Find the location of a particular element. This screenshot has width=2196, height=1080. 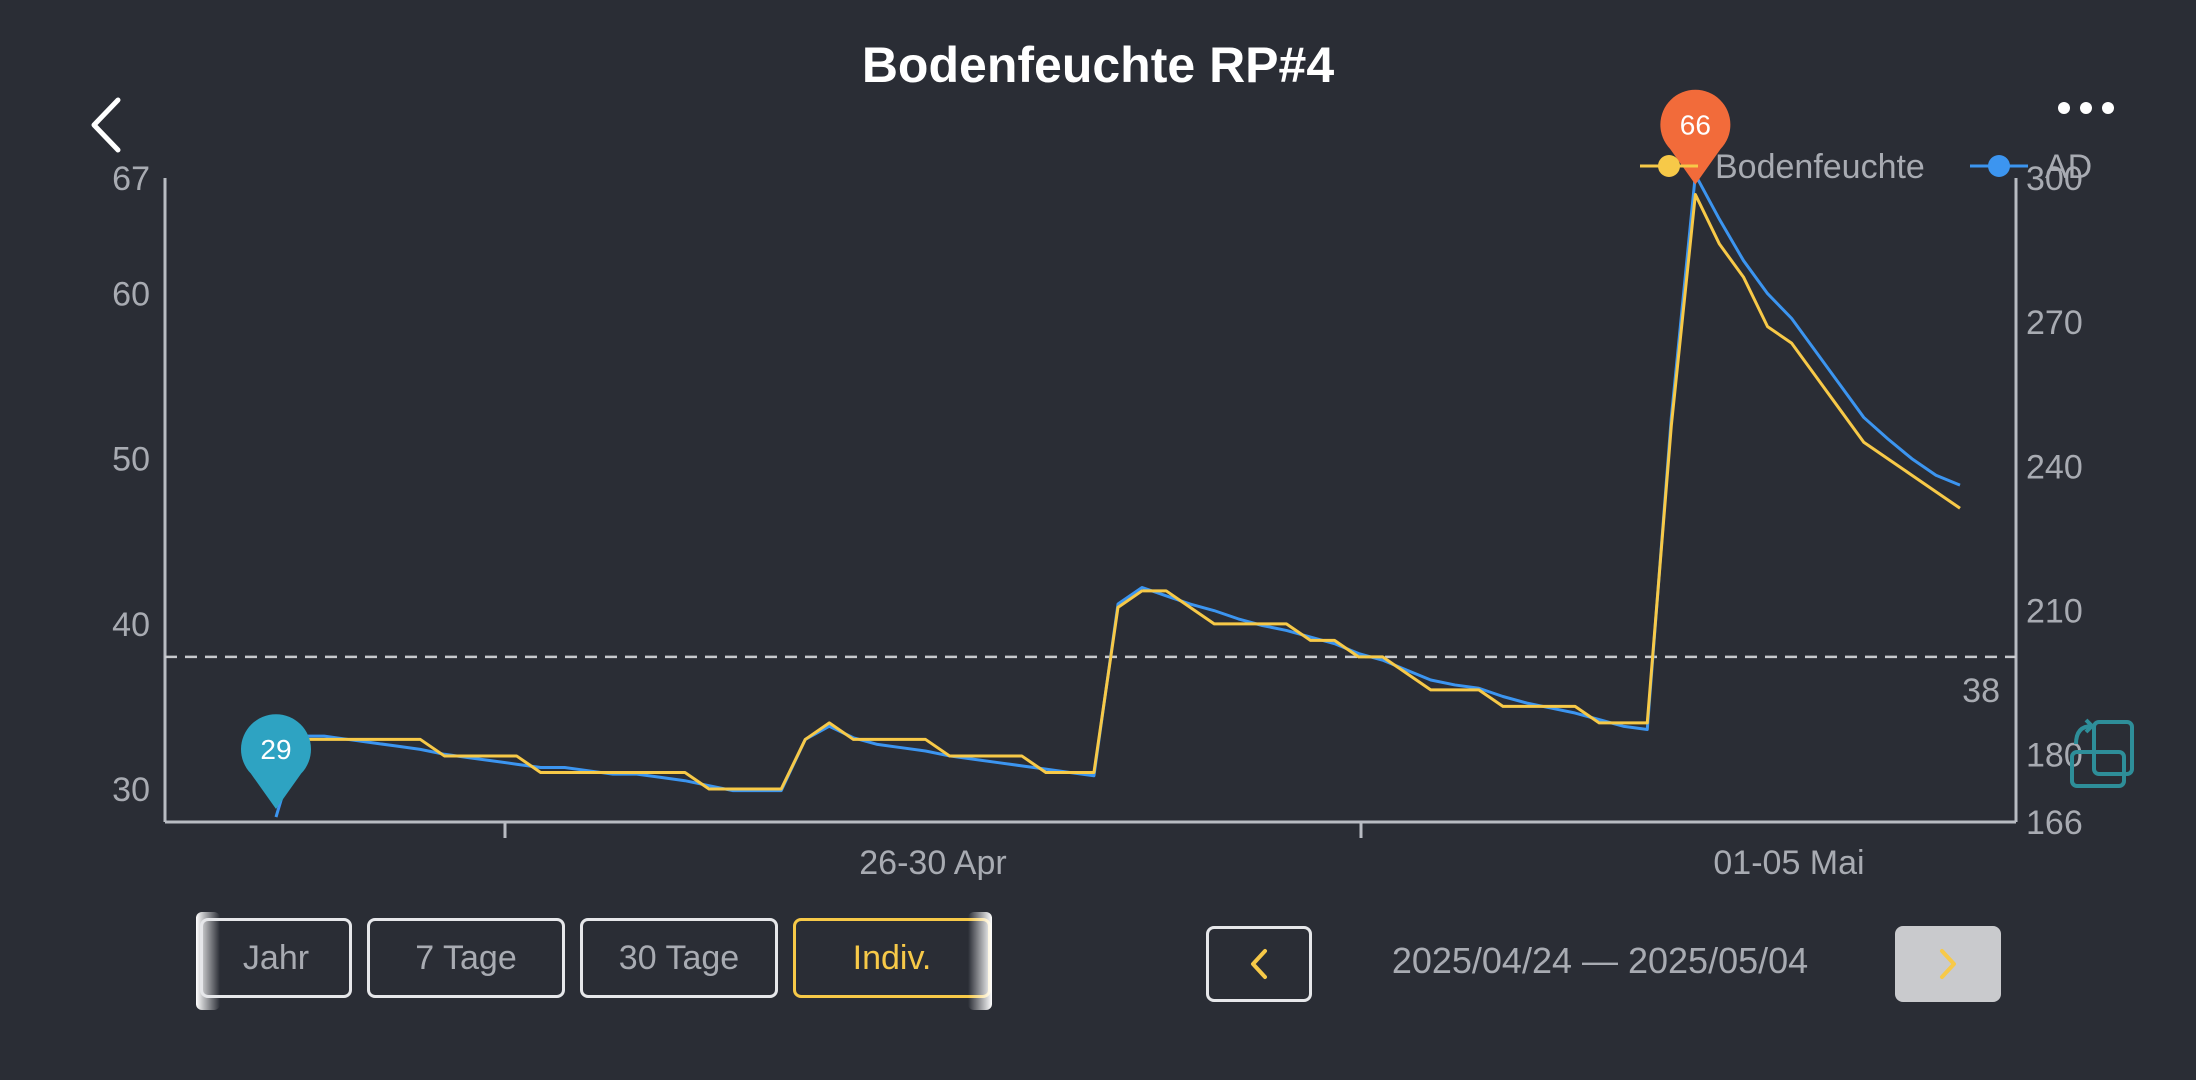

y-left-tick-label: 30 is located at coordinates (131, 790).